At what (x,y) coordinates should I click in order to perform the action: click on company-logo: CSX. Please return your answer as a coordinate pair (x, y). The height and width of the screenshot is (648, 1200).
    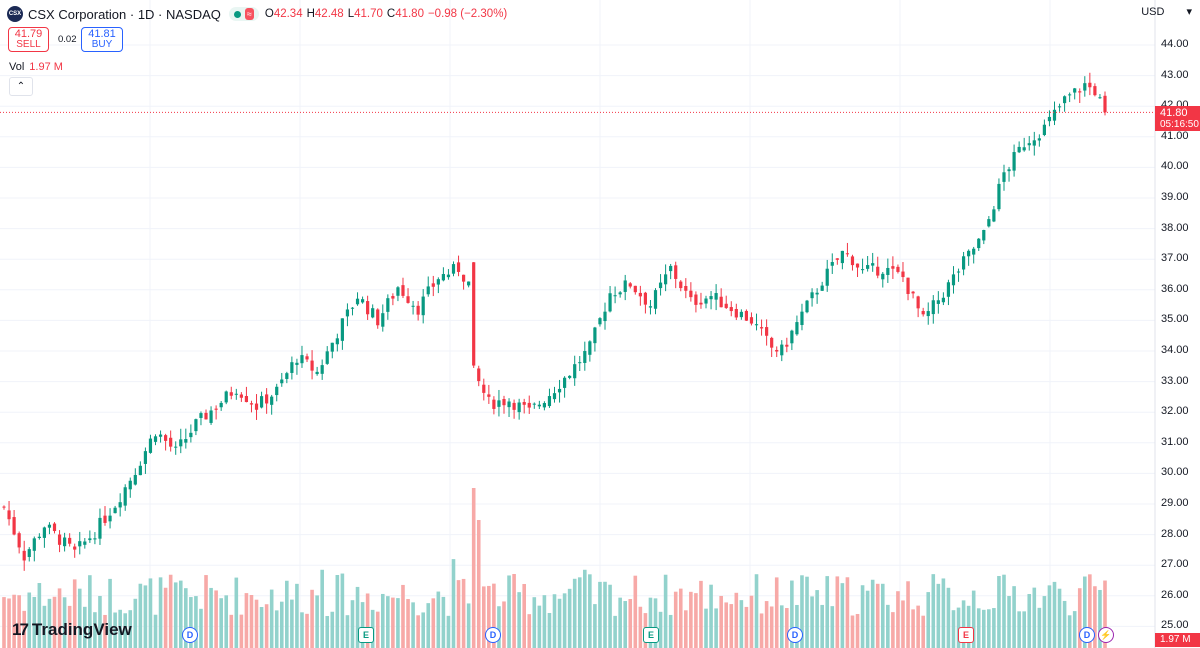
    Looking at the image, I should click on (15, 14).